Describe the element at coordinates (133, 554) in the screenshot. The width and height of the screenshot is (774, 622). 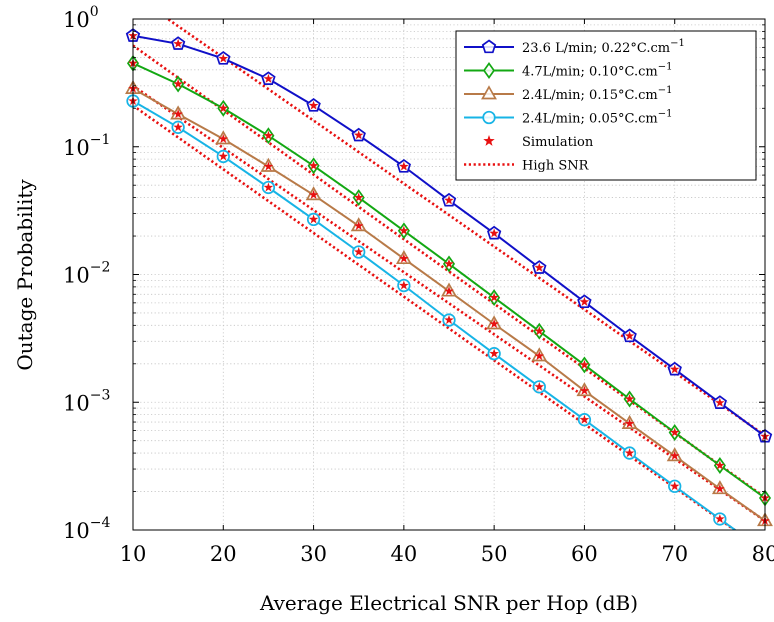
I see `x-tick-label: 10` at that location.